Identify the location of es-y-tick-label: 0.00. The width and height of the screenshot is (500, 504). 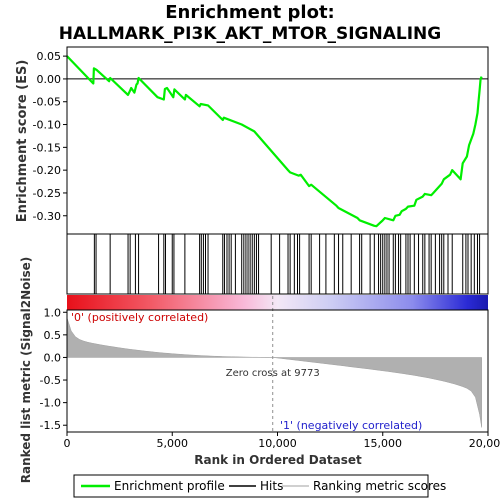
(49, 79).